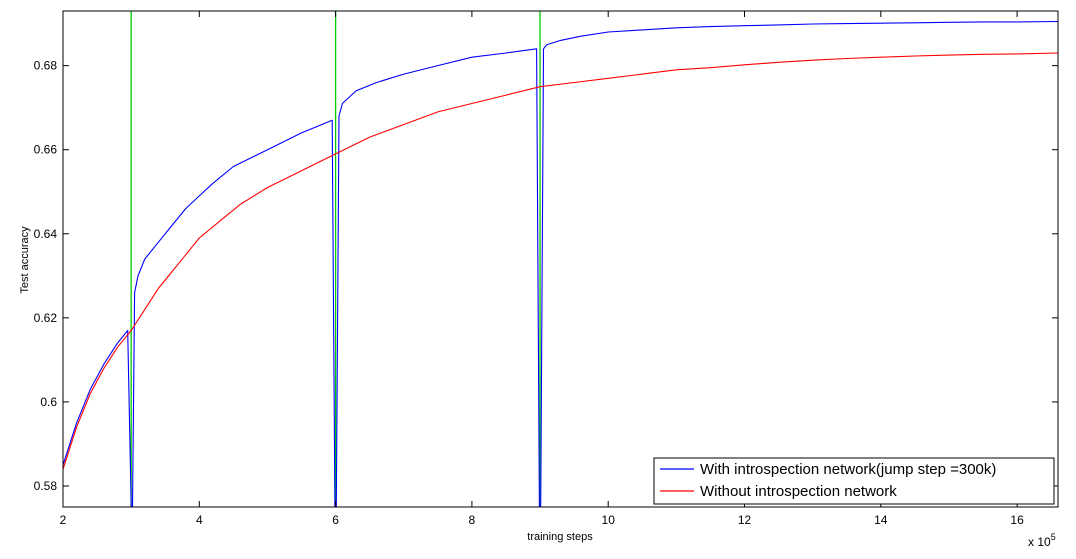 The width and height of the screenshot is (1076, 559). I want to click on x-axis-multiplier: x 105, so click(1042, 540).